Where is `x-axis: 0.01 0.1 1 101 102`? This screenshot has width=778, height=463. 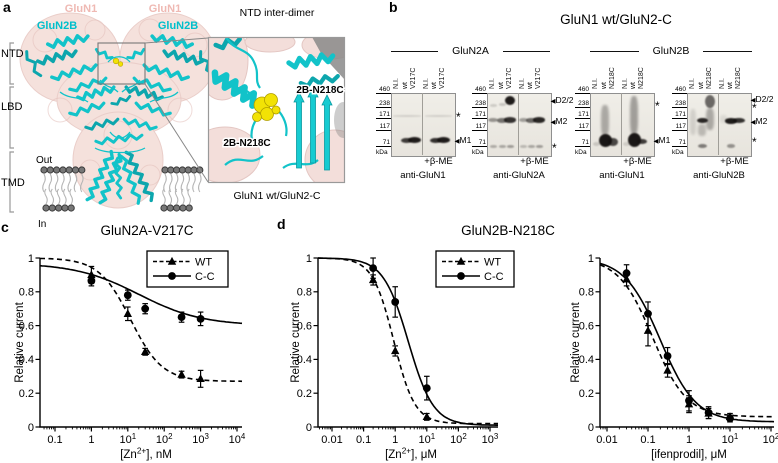
x-axis: 0.01 0.1 1 101 102 is located at coordinates (687, 436).